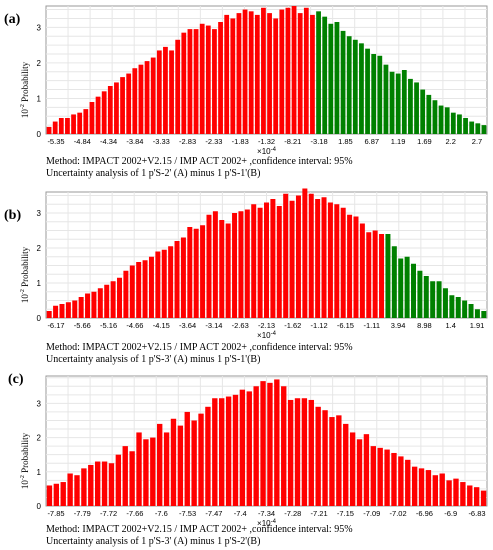  Describe the element at coordinates (398, 513) in the screenshot. I see `x-tick-label: -7.02` at that location.